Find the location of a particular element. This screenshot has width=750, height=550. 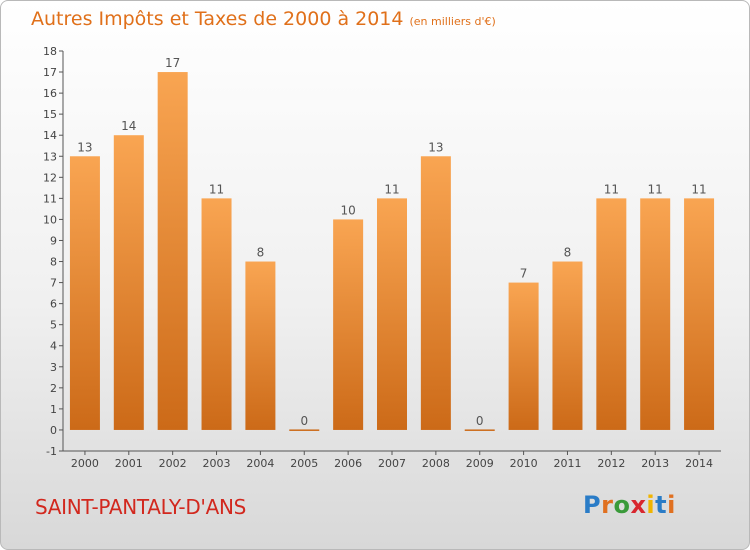

y-tick-label: 7 is located at coordinates (53, 283).